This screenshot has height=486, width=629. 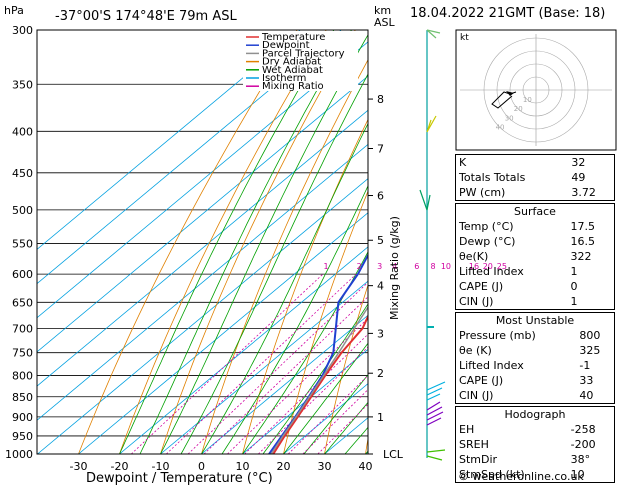 I want to click on legend-label: Parcel Trajectory, so click(x=303, y=53).